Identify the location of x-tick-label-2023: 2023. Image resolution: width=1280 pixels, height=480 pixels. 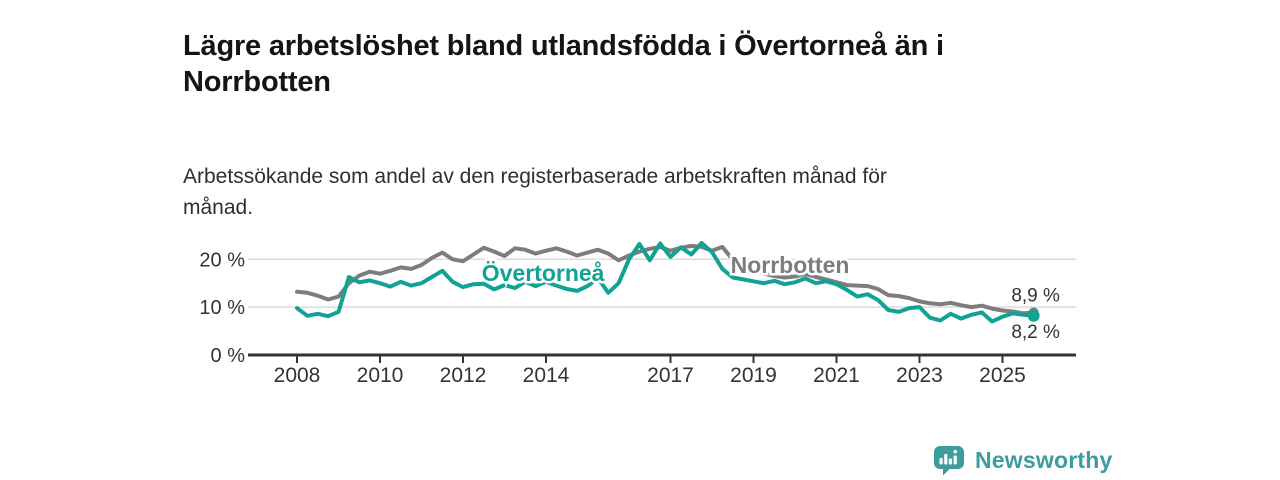
(919, 375).